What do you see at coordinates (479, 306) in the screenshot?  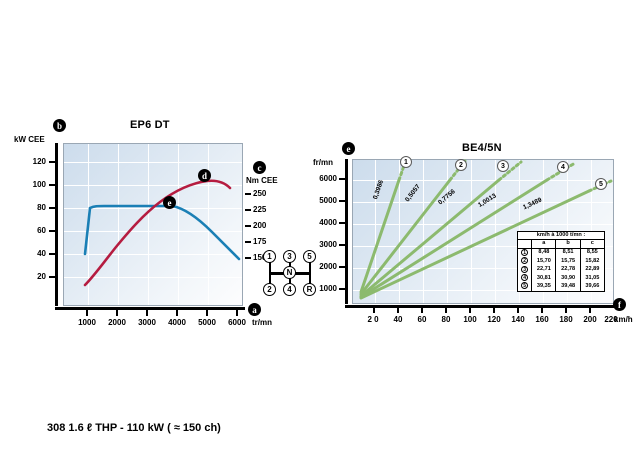 I see `right-x-spine` at bounding box center [479, 306].